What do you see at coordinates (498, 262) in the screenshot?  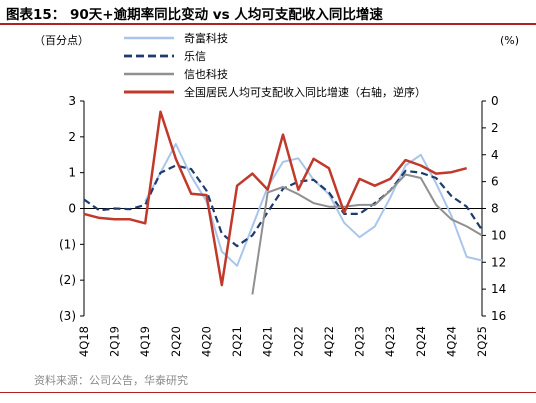 I see `right-tick-label: 12` at bounding box center [498, 262].